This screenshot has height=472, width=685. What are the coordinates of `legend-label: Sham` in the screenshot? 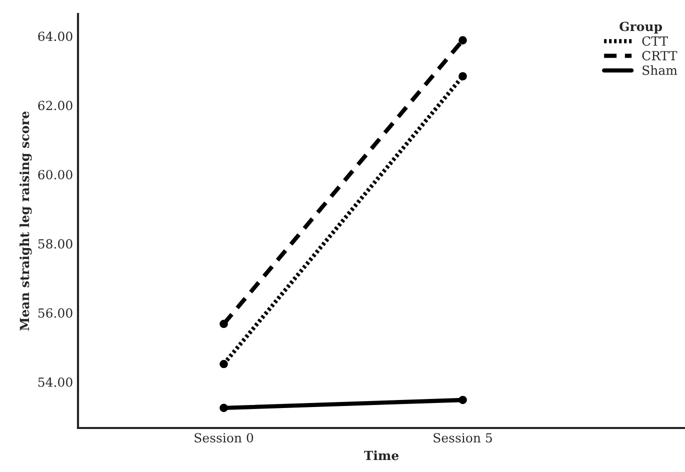 It's located at (660, 70).